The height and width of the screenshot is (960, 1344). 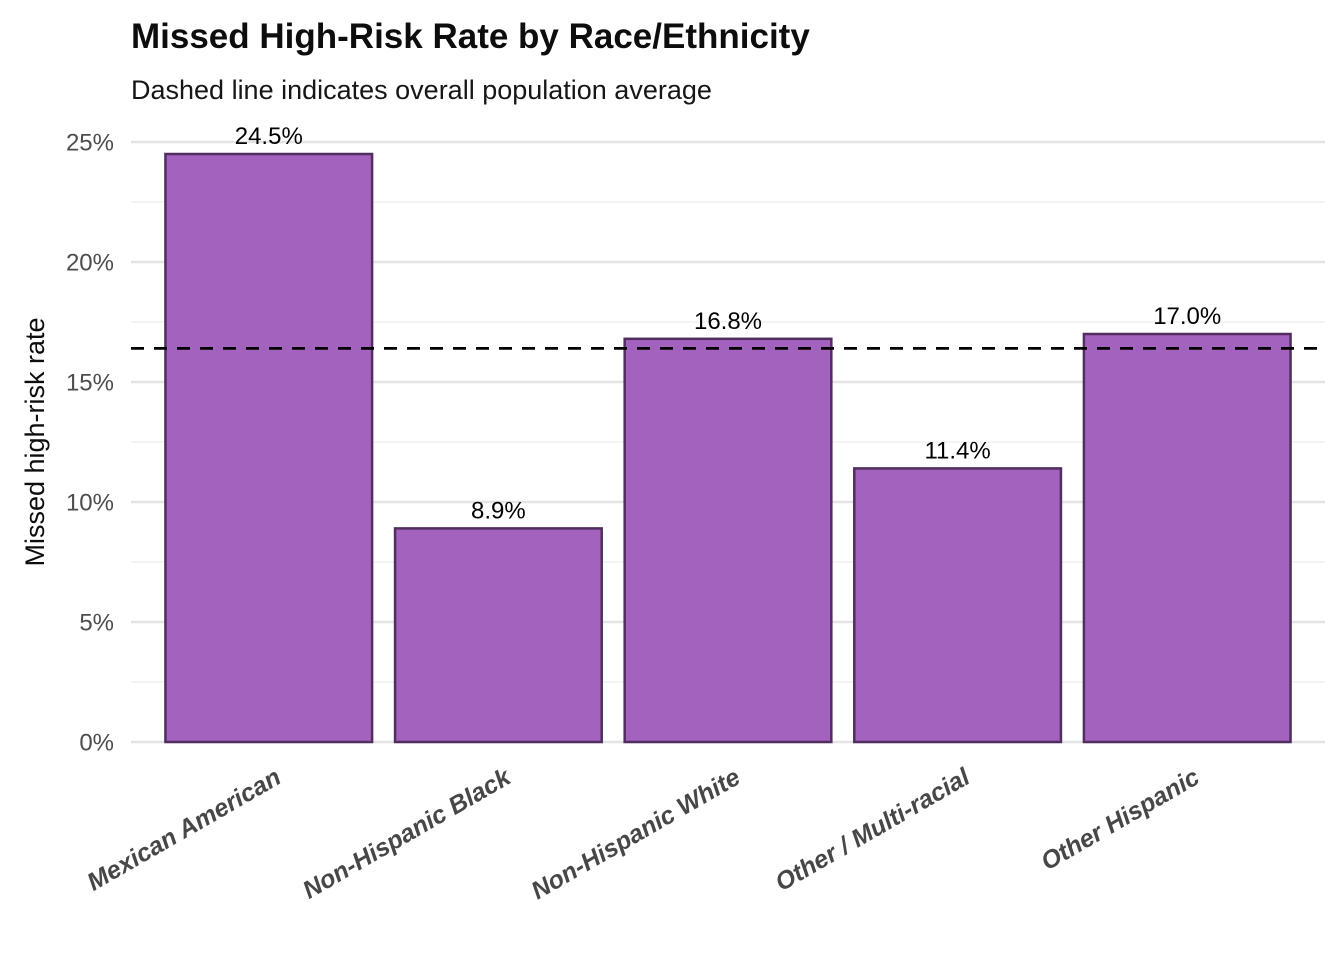 I want to click on bar-value-label: 16.8%, so click(x=728, y=321).